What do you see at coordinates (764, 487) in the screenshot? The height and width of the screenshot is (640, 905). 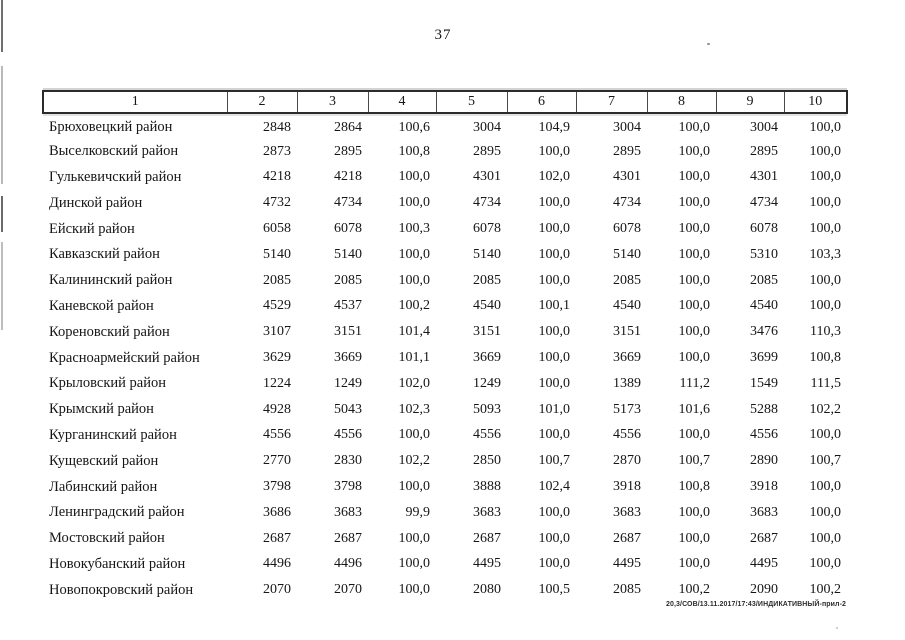 I see `value-cell: 3918` at bounding box center [764, 487].